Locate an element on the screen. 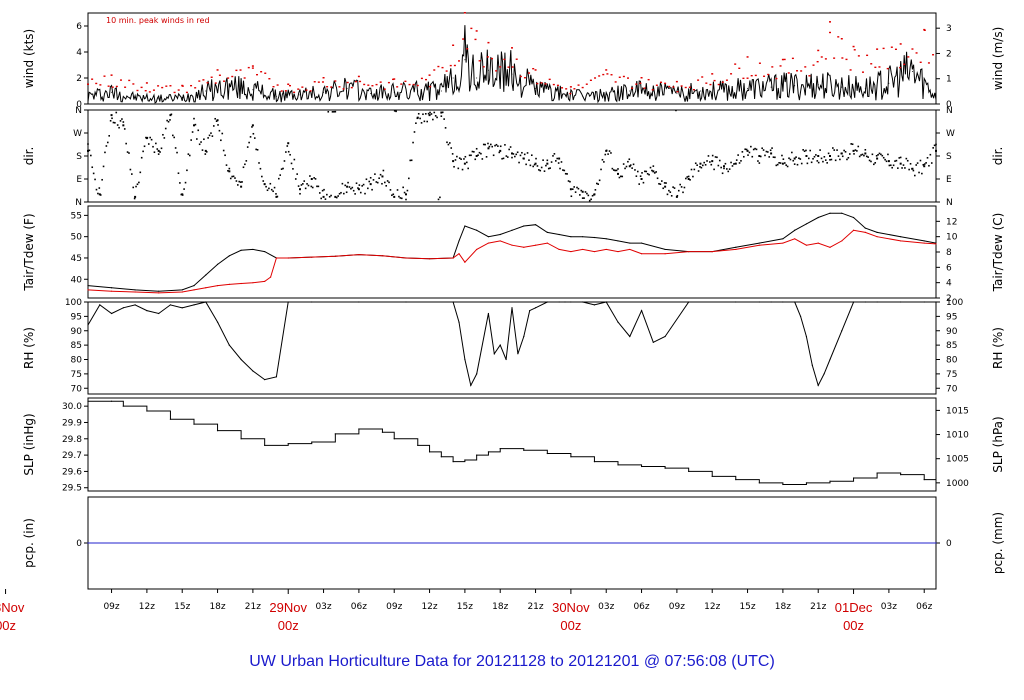 The image size is (1024, 700). y-axis-label-left: wind (kts) is located at coordinates (29, 58).